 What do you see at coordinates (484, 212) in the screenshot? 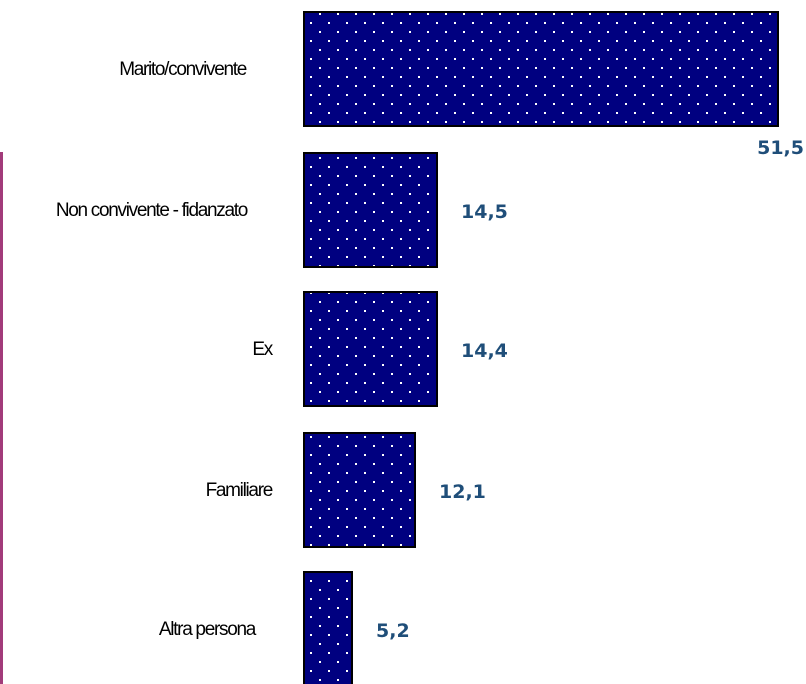
I see `value-label-2: 14,5` at bounding box center [484, 212].